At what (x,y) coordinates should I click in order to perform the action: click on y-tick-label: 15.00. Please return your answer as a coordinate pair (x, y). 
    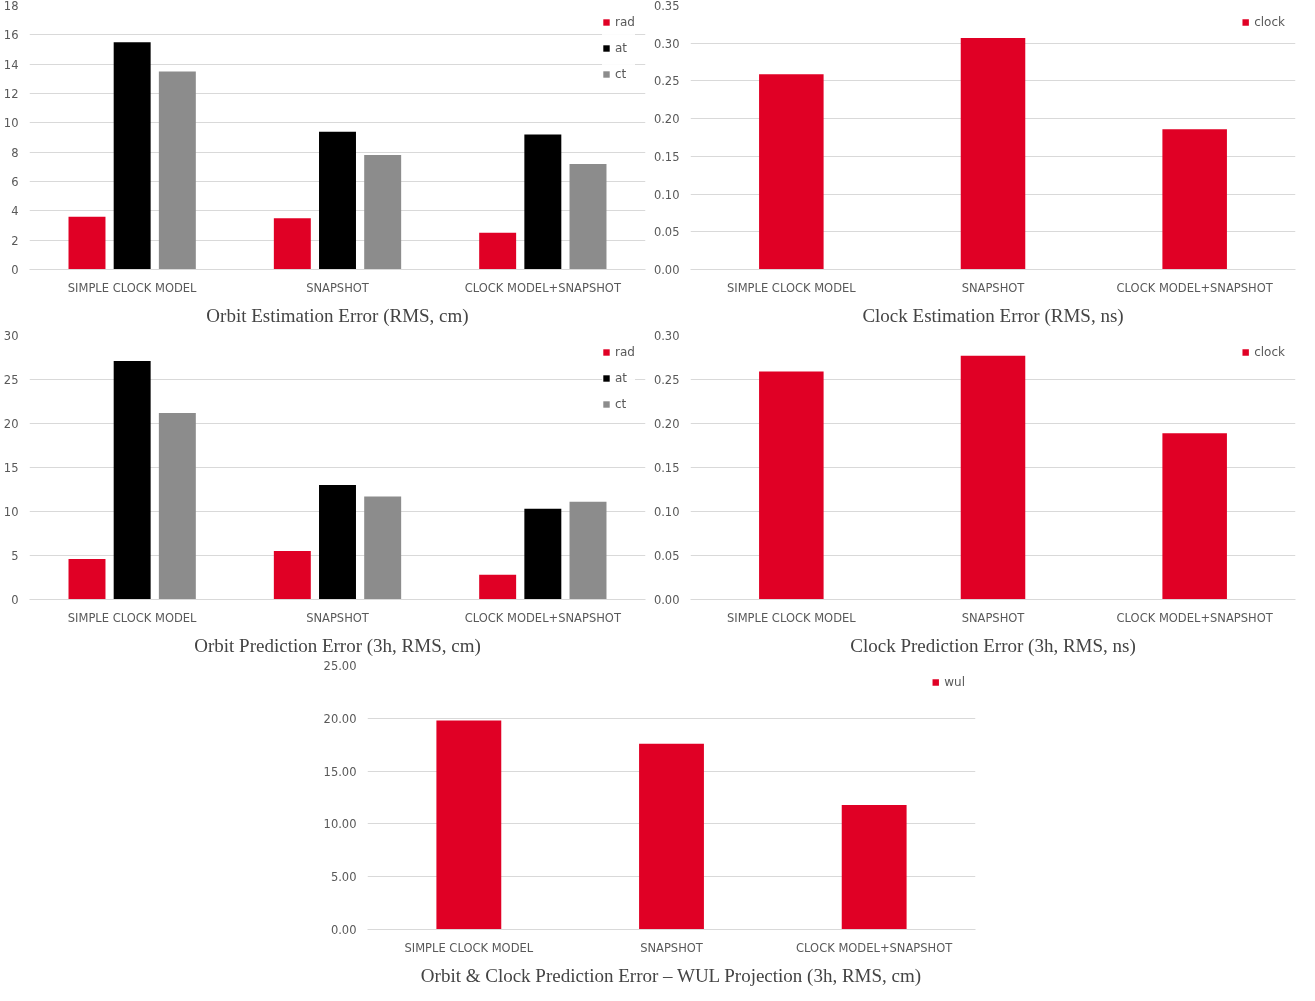
    Looking at the image, I should click on (340, 771).